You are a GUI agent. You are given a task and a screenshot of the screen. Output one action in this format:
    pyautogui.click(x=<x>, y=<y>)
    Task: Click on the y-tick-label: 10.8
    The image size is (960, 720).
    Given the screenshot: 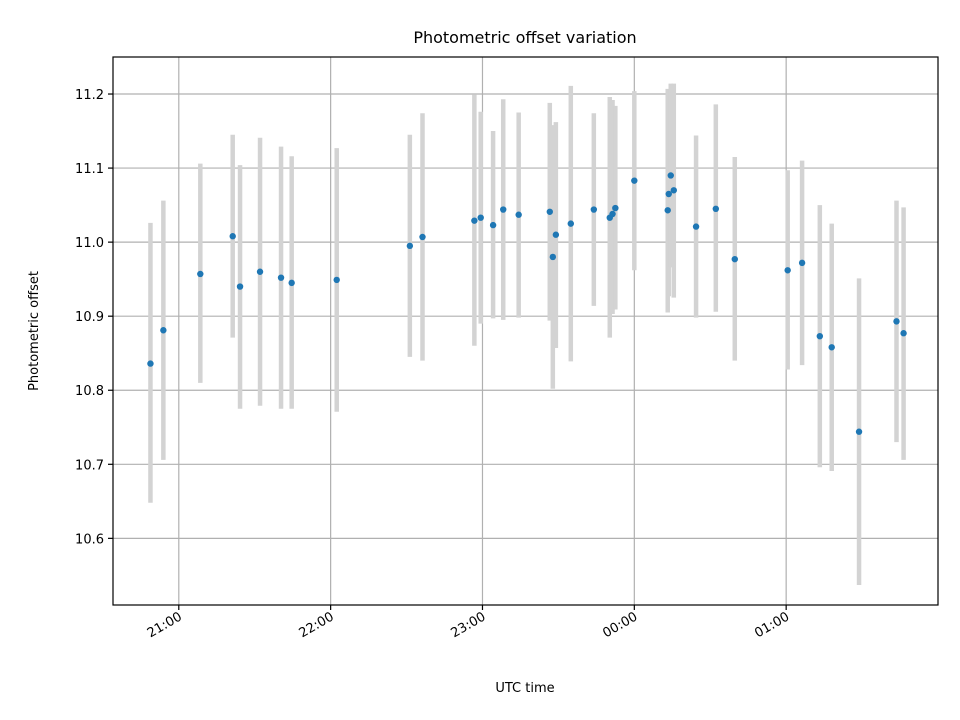 What is the action you would take?
    pyautogui.click(x=89, y=391)
    